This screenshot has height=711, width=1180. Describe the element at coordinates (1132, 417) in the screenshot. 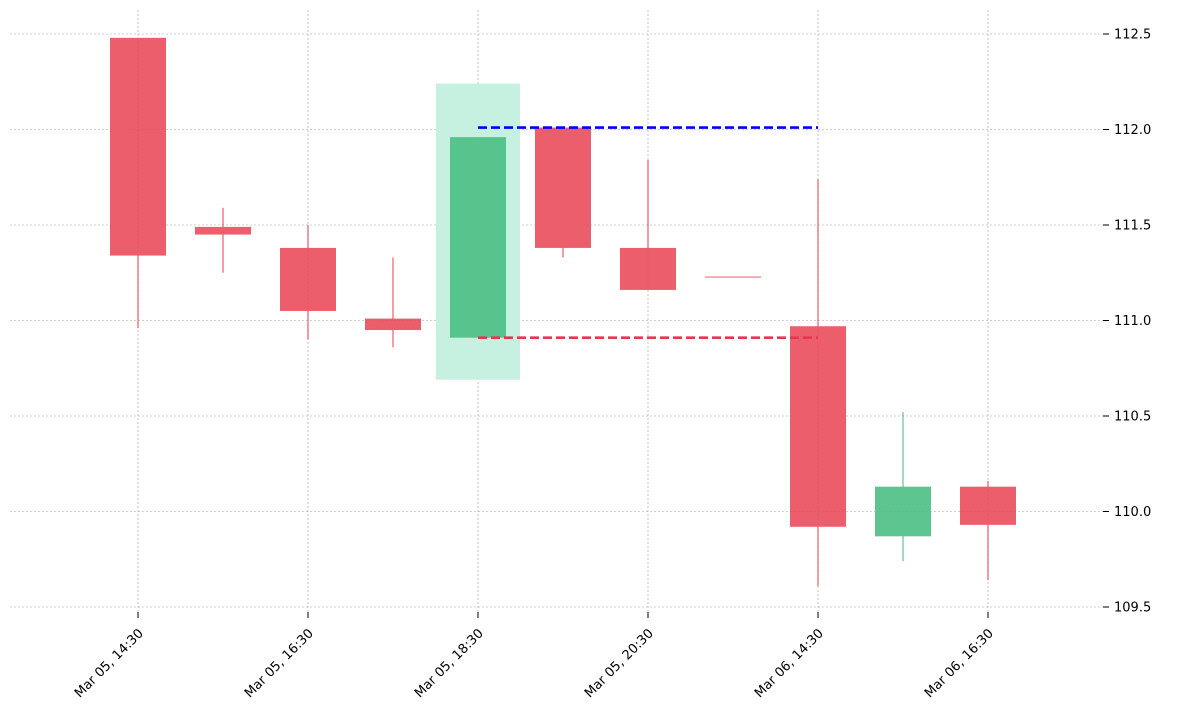

I see `y-tick-label: 110.5` at that location.